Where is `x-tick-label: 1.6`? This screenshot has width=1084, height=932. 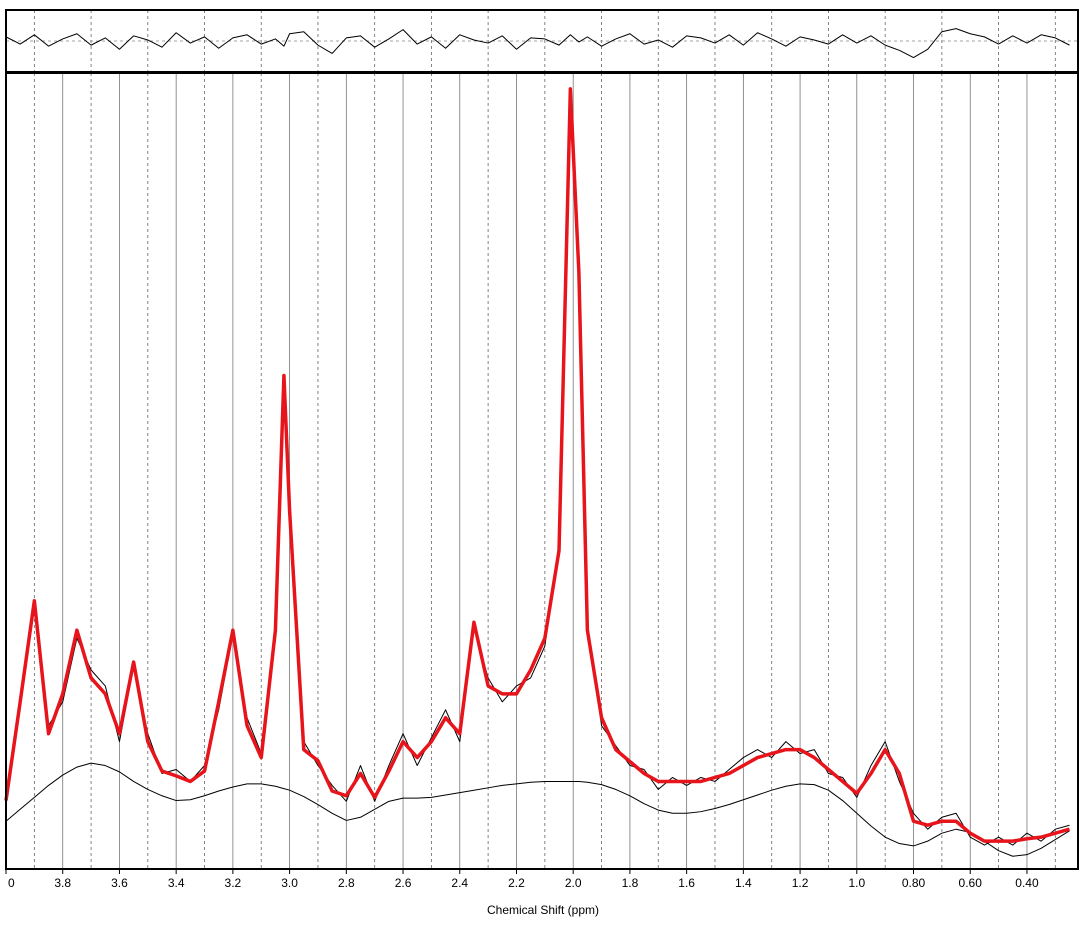 x-tick-label: 1.6 is located at coordinates (686, 883).